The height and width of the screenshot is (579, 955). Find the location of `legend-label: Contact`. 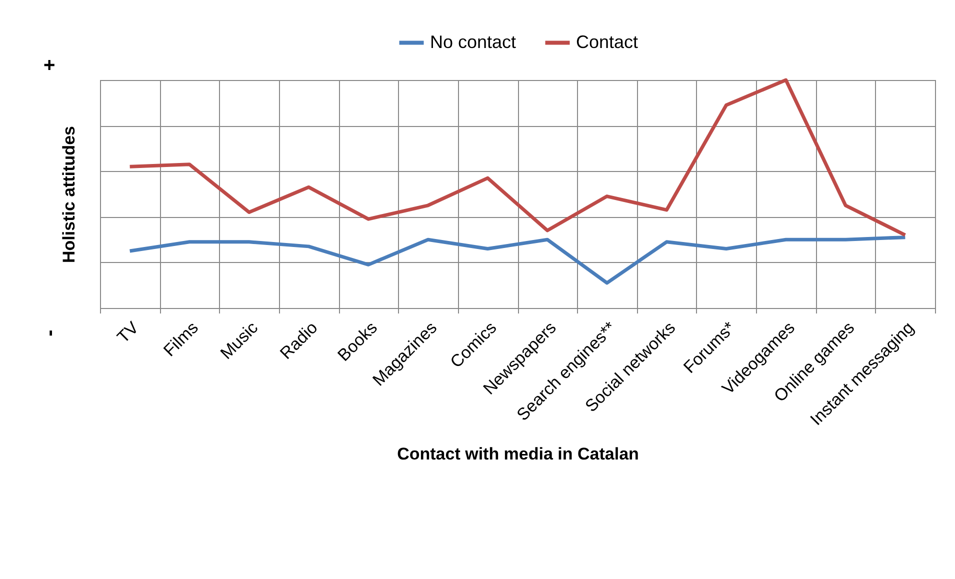

legend-label: Contact is located at coordinates (607, 42).